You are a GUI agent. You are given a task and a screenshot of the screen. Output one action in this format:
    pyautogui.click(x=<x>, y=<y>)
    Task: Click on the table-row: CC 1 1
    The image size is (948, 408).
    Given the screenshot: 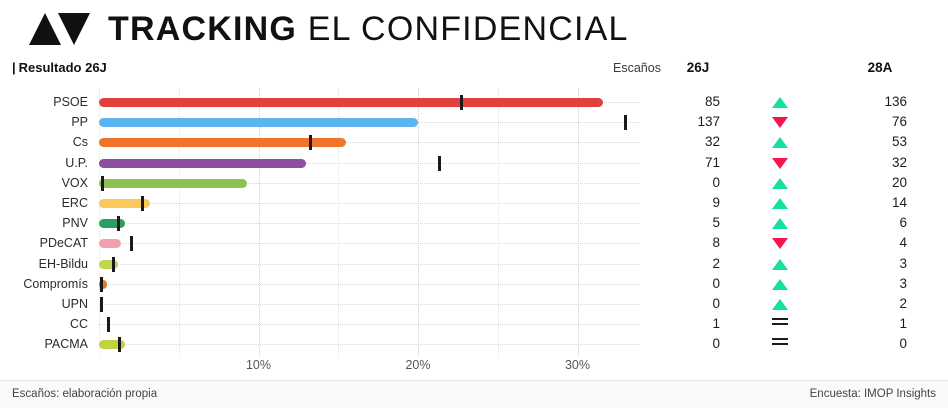 What is the action you would take?
    pyautogui.click(x=474, y=324)
    